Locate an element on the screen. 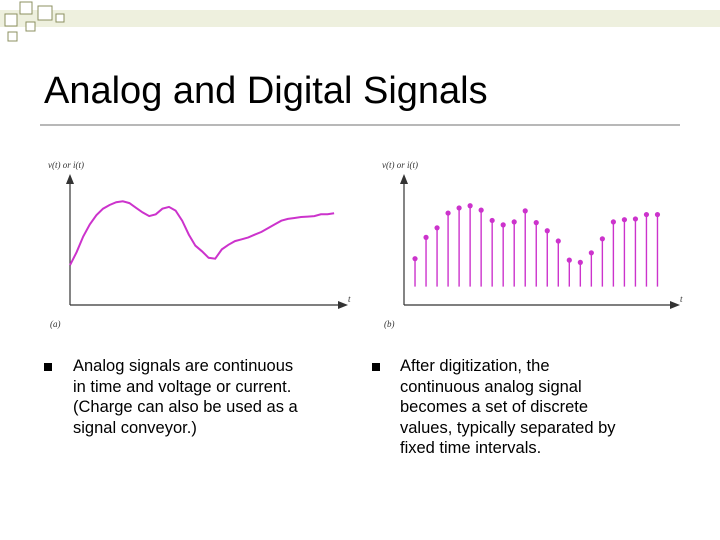 The image size is (720, 540). bullet-line: values, typically separated by is located at coordinates (508, 427).